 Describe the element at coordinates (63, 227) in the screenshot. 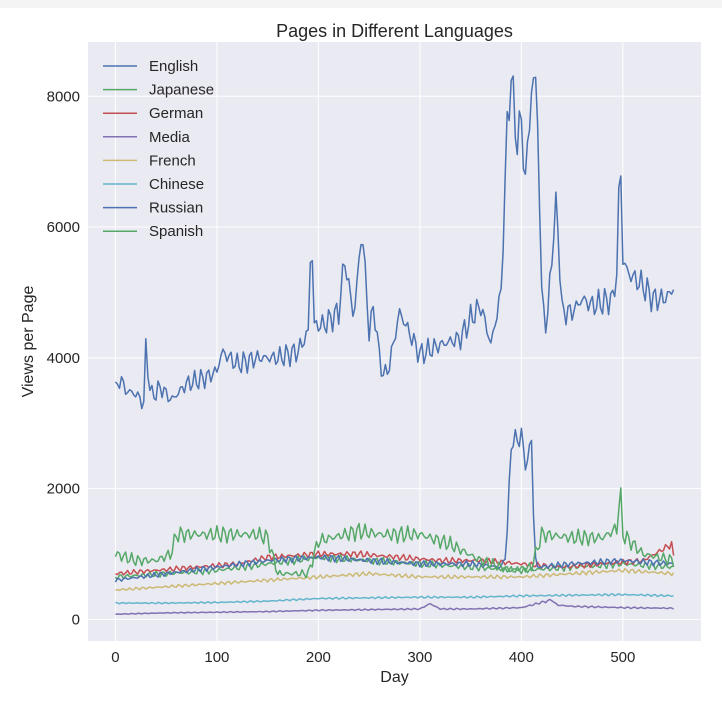

I see `y-tick-label: 6000` at that location.